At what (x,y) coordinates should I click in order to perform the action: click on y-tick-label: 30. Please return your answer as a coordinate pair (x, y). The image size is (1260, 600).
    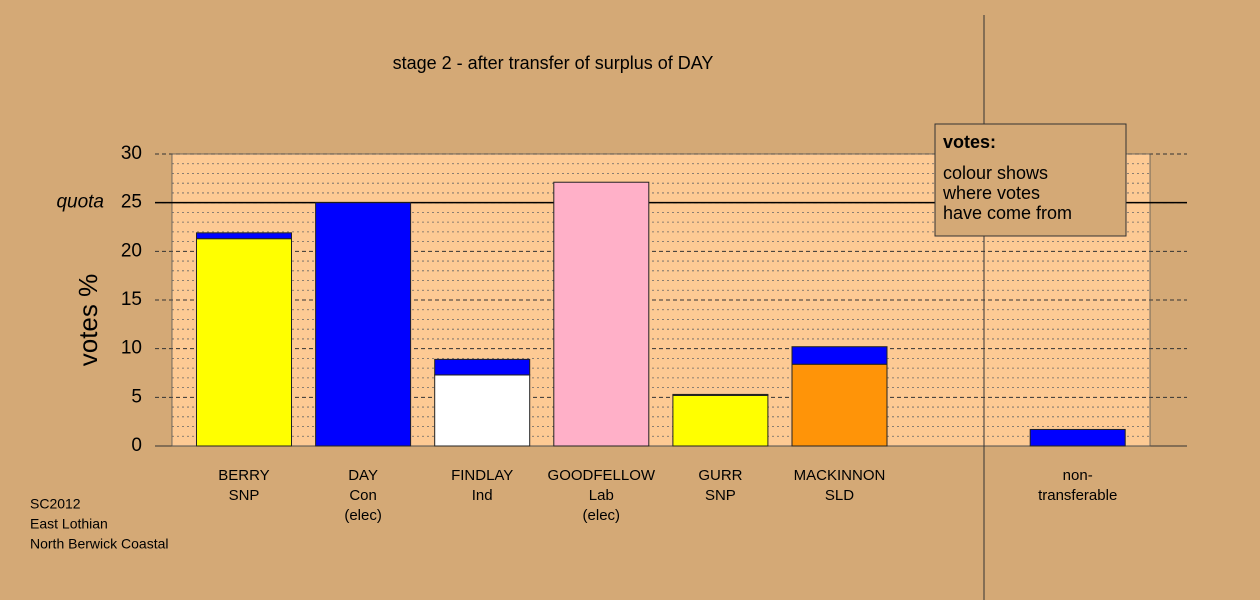
    Looking at the image, I should click on (131, 153).